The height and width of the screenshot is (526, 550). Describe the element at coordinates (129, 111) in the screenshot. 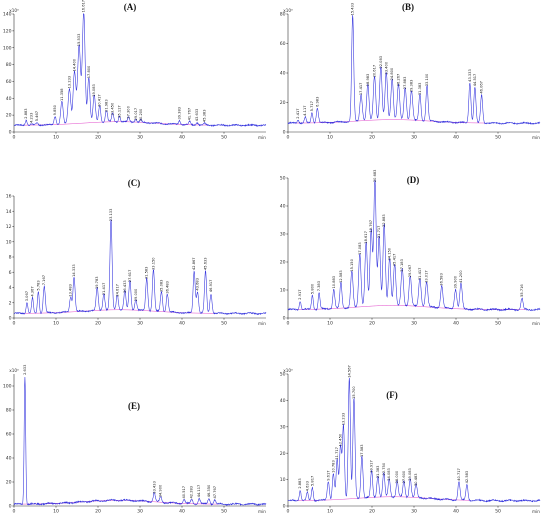

I see `peak-label: 27.300` at that location.